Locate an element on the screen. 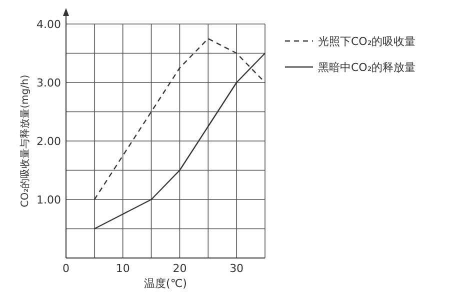 Image resolution: width=457 pixels, height=295 pixels. y-tick-label: 1.00 is located at coordinates (48, 200).